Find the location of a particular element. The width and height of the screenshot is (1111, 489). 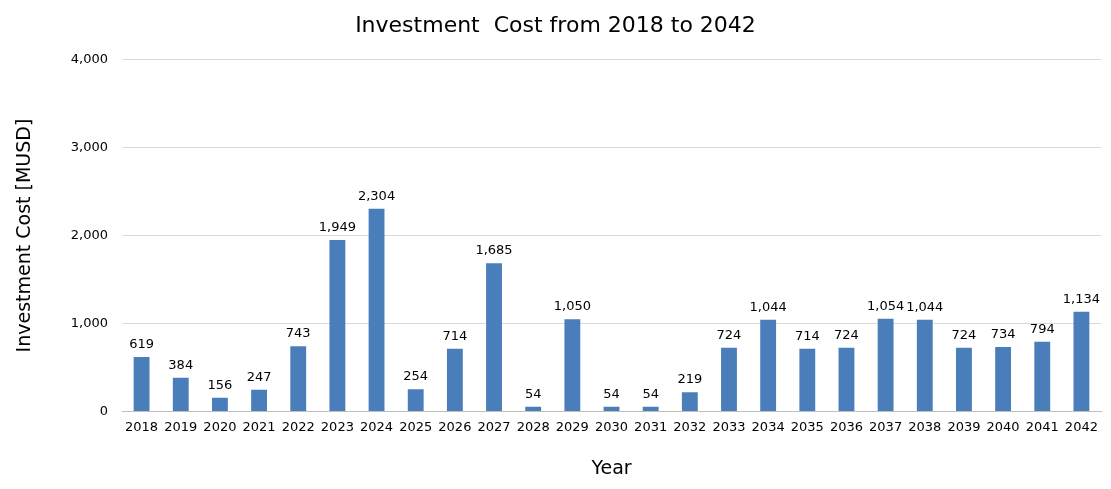

x-tick-label: 2033 is located at coordinates (729, 426).